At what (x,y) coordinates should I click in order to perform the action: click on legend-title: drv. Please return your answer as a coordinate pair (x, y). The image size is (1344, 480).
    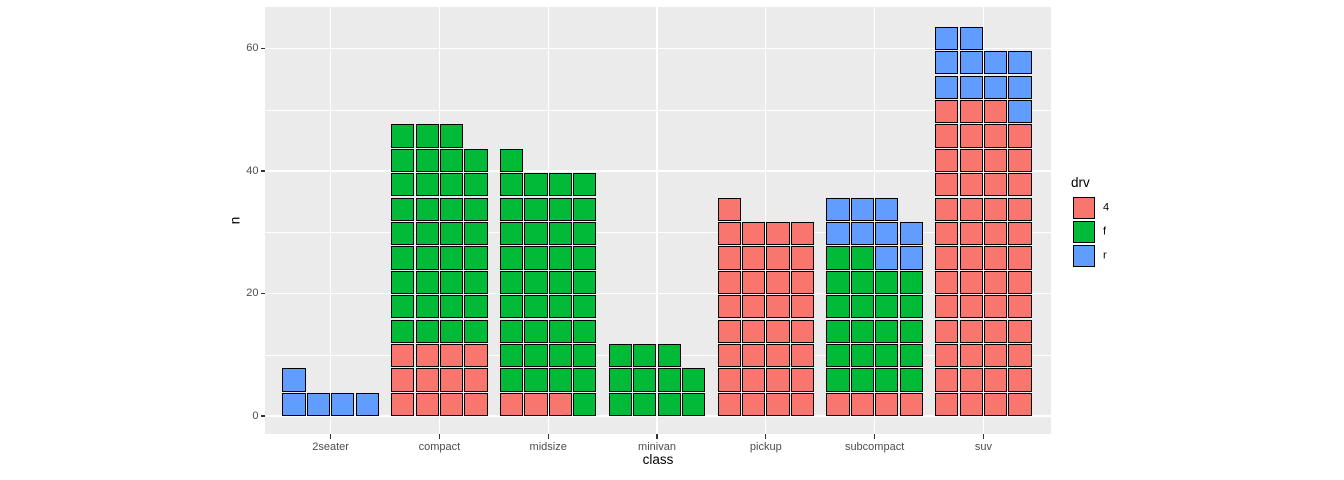
    Looking at the image, I should click on (1080, 182).